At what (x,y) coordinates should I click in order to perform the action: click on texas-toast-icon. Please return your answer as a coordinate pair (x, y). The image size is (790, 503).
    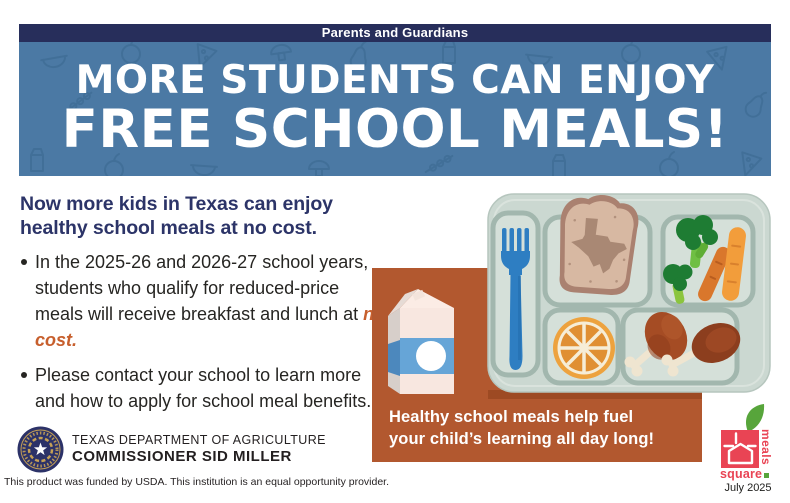
    Looking at the image, I should click on (599, 245).